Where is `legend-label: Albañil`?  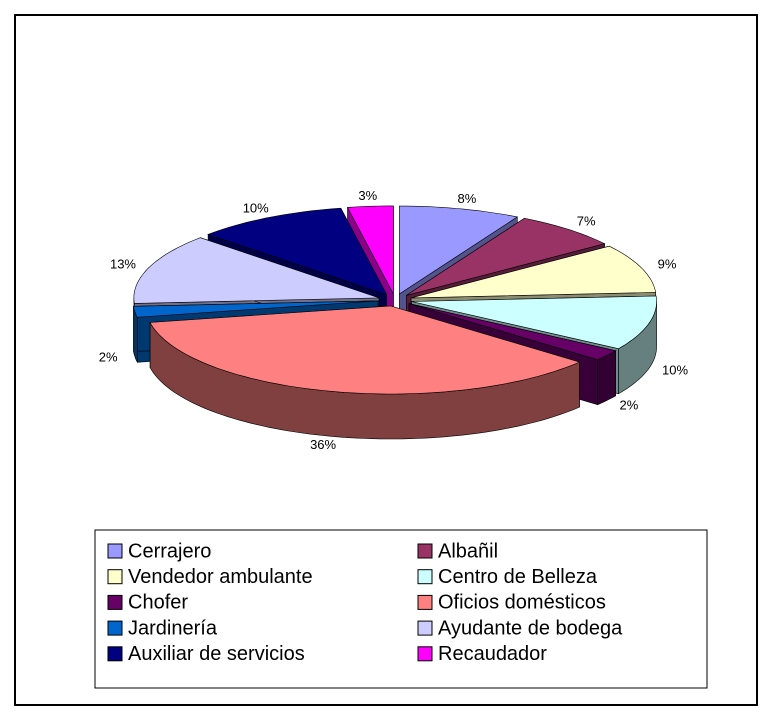 legend-label: Albañil is located at coordinates (468, 551).